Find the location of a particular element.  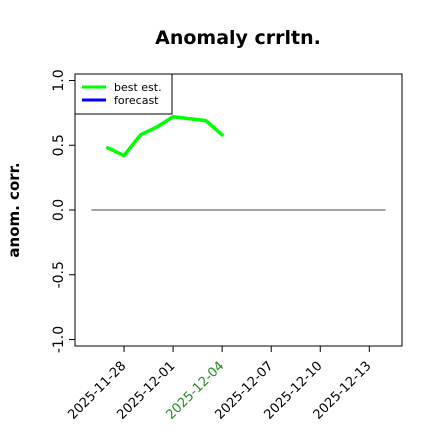

chart-title: Anomaly crrltn. is located at coordinates (238, 38).